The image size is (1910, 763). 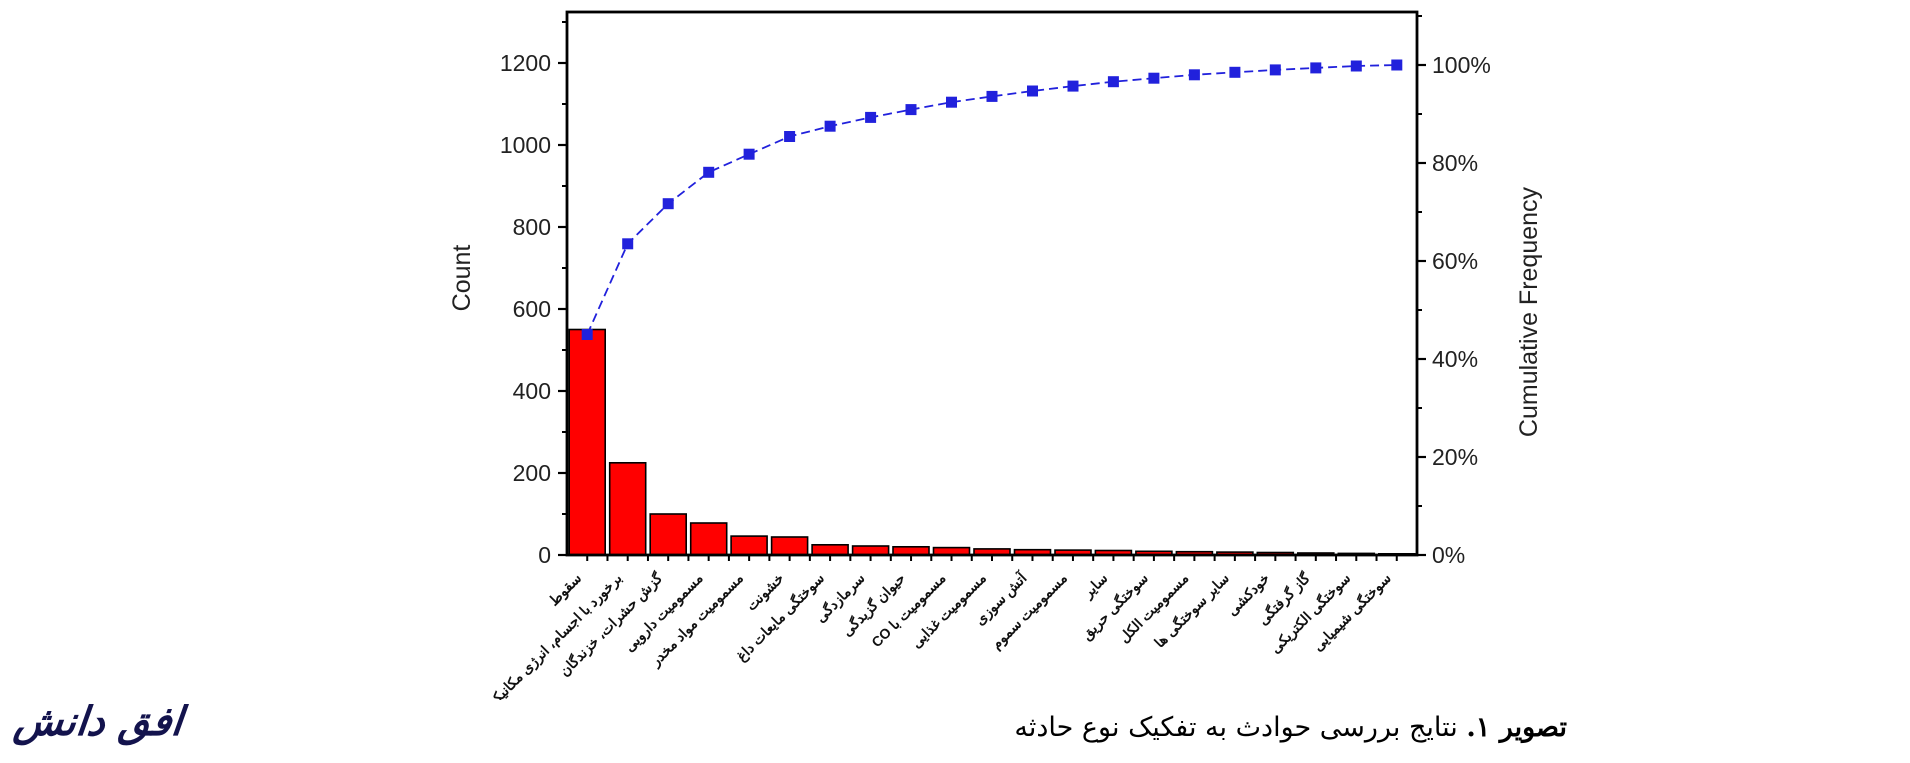 I want to click on category-label: سایر سوختگی ها, so click(x=1192, y=611).